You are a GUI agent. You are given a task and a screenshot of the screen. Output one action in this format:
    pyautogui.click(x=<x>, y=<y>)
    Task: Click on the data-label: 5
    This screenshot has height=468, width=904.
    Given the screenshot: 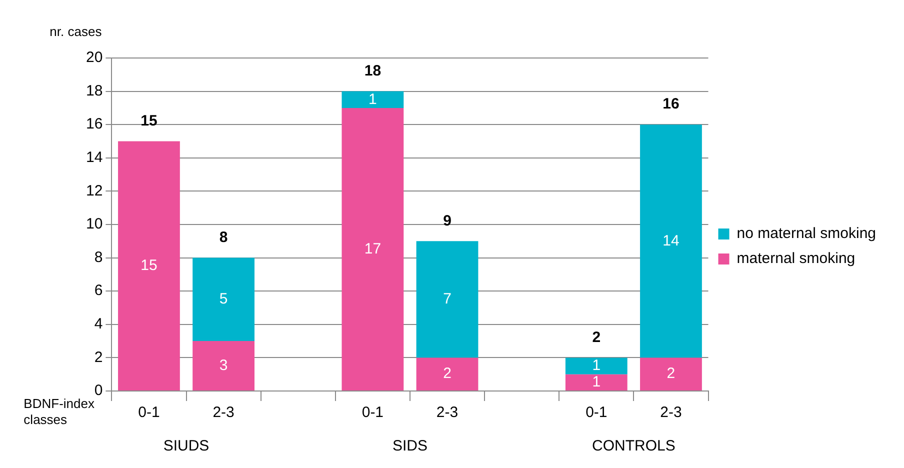 What is the action you would take?
    pyautogui.click(x=223, y=299)
    